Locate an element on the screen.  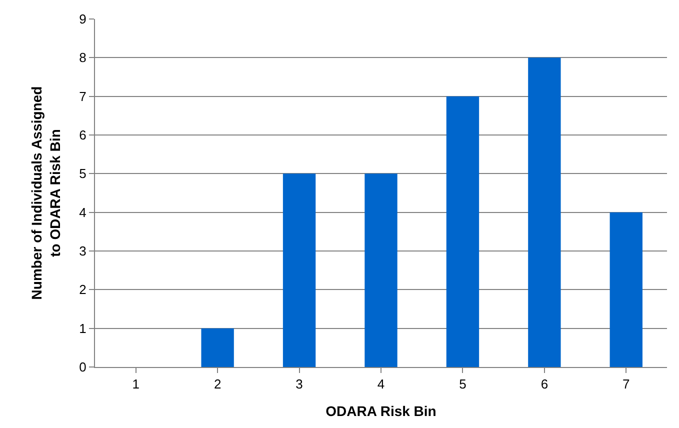
y-tick-label: 9 is located at coordinates (82, 19).